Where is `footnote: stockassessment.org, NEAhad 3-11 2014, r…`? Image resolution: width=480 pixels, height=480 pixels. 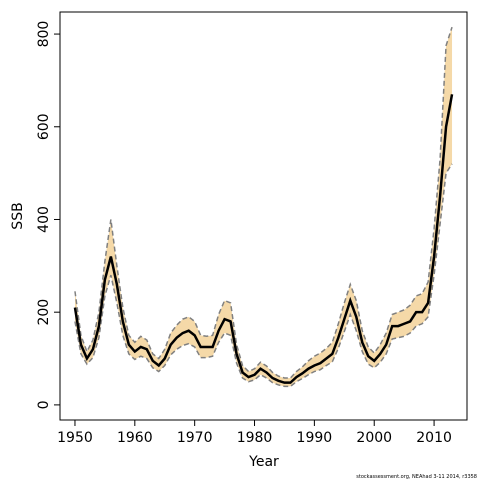 footnote: stockassessment.org, NEAhad 3-11 2014, r… is located at coordinates (416, 477).